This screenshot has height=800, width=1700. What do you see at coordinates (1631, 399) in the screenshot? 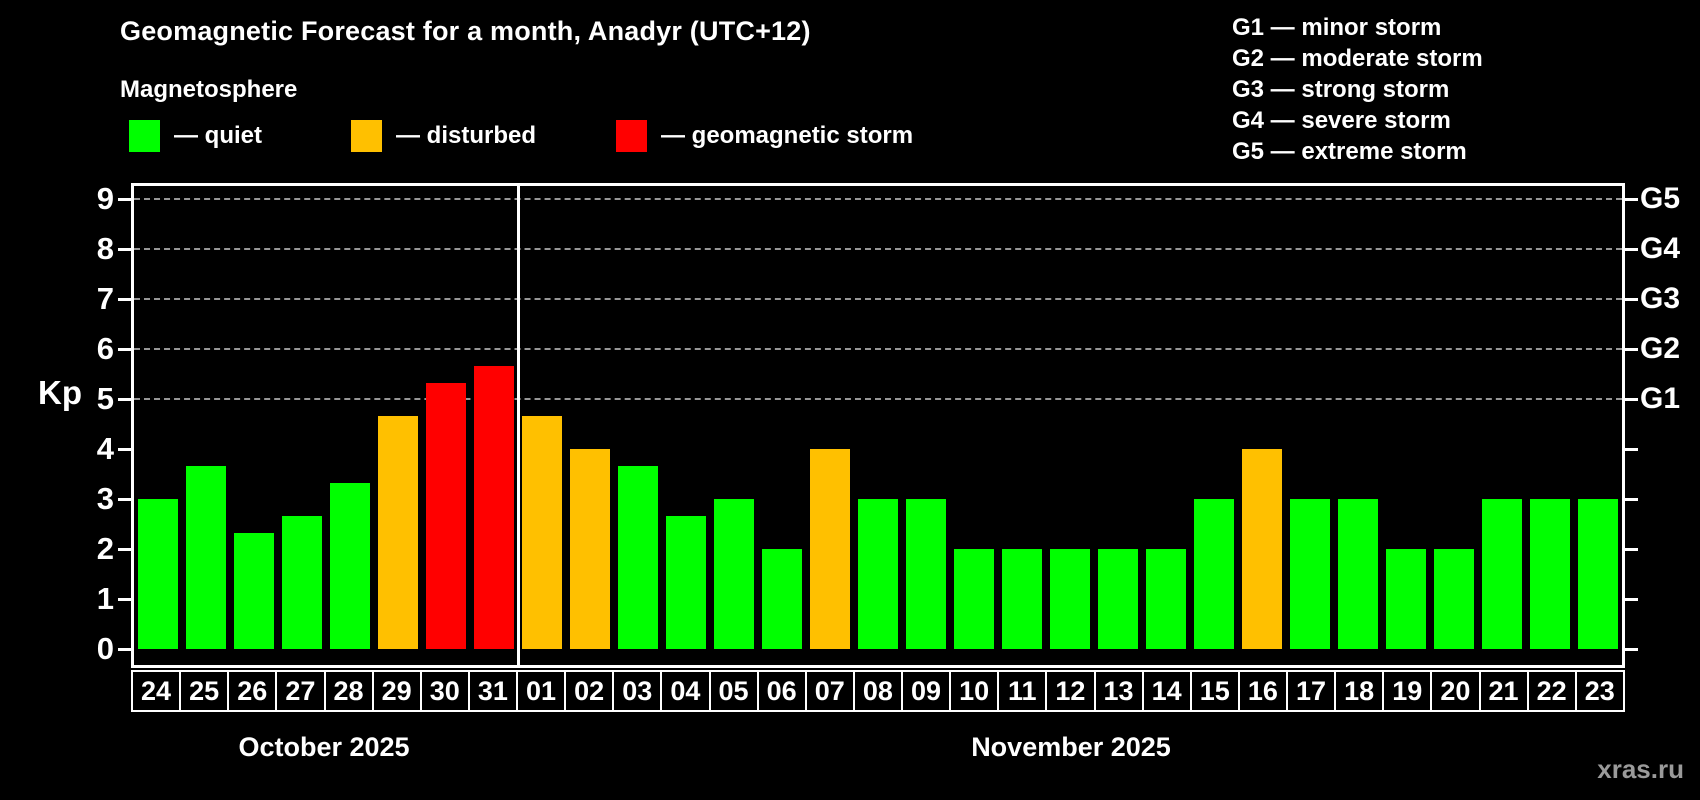
I see `right-tick-kp5` at bounding box center [1631, 399].